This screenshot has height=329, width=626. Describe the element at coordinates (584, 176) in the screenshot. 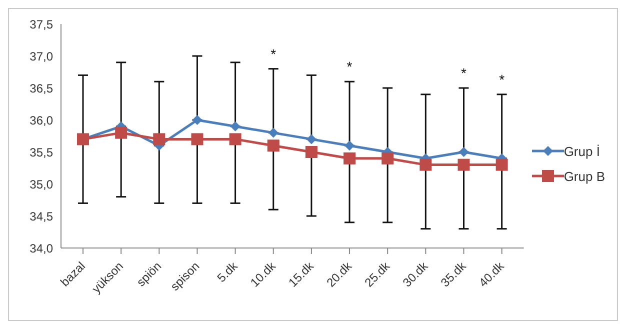

I see `legend-label: Grup B` at that location.